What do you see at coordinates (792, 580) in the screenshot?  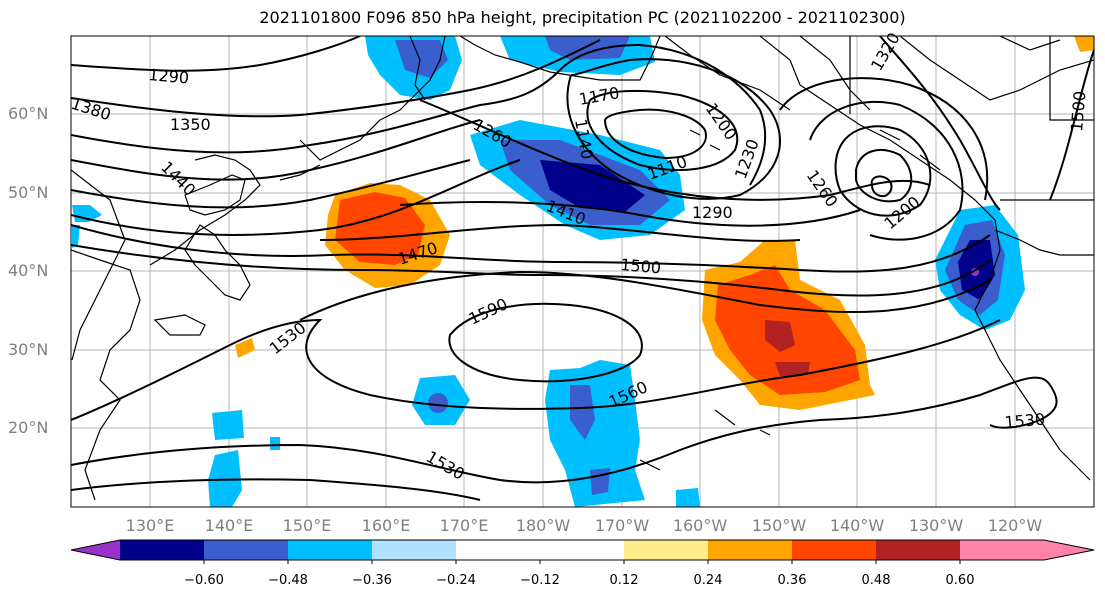 I see `colorbar-tick-label: 0.36` at bounding box center [792, 580].